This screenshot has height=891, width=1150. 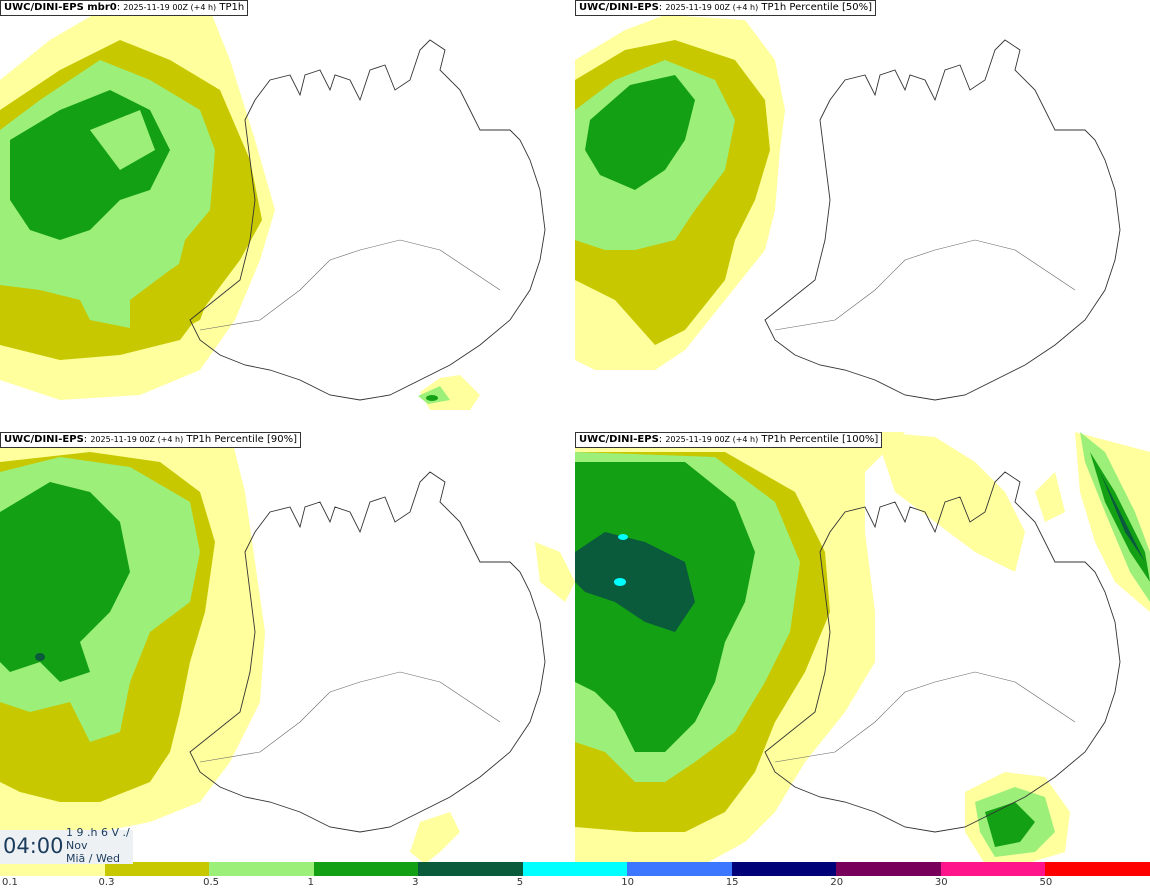 What do you see at coordinates (310, 882) in the screenshot?
I see `legend-tick-label: 1` at bounding box center [310, 882].